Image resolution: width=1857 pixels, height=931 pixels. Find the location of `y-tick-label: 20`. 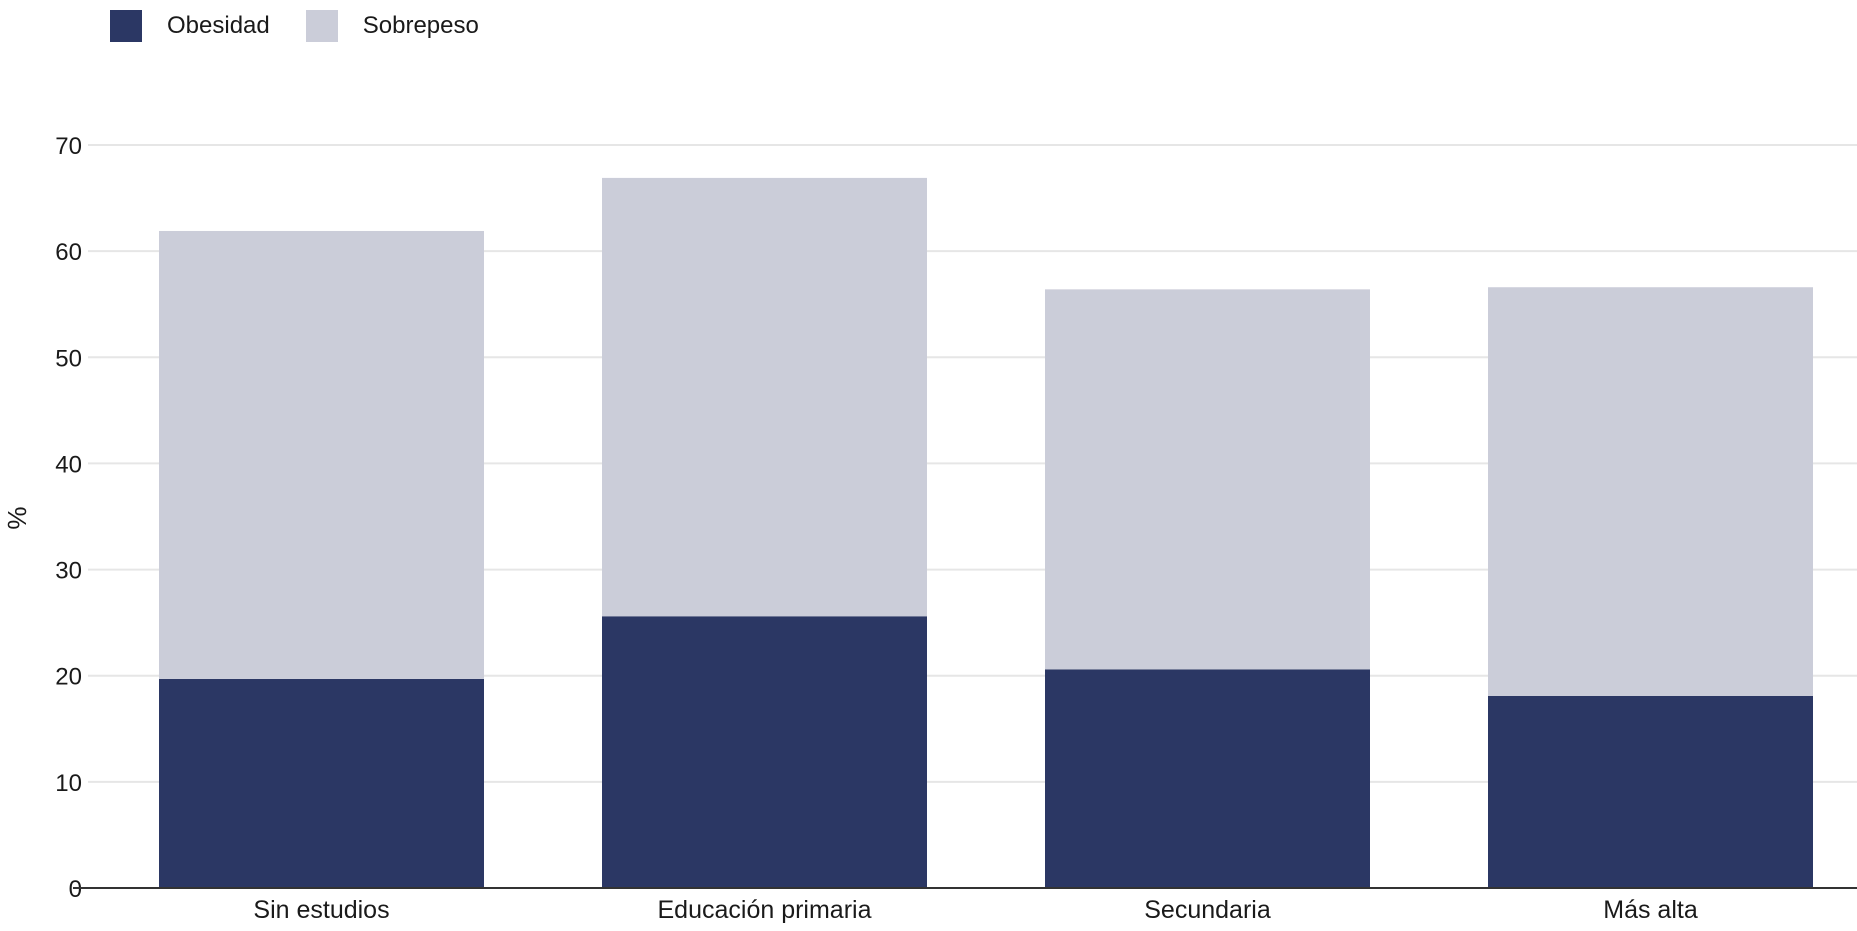

y-tick-label: 20 is located at coordinates (68, 677).